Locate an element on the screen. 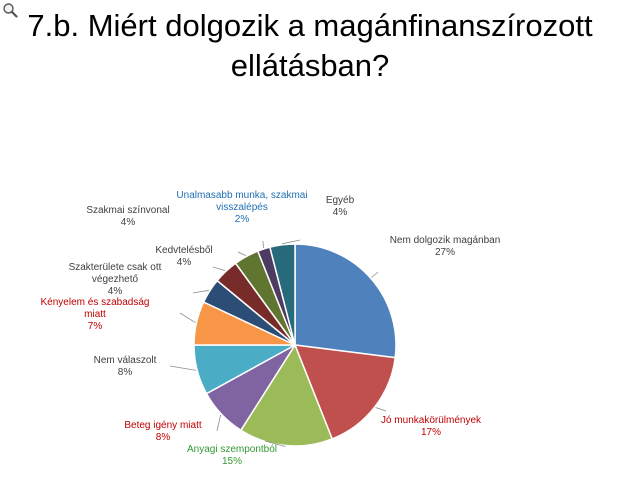  pie-slices is located at coordinates (295, 345).